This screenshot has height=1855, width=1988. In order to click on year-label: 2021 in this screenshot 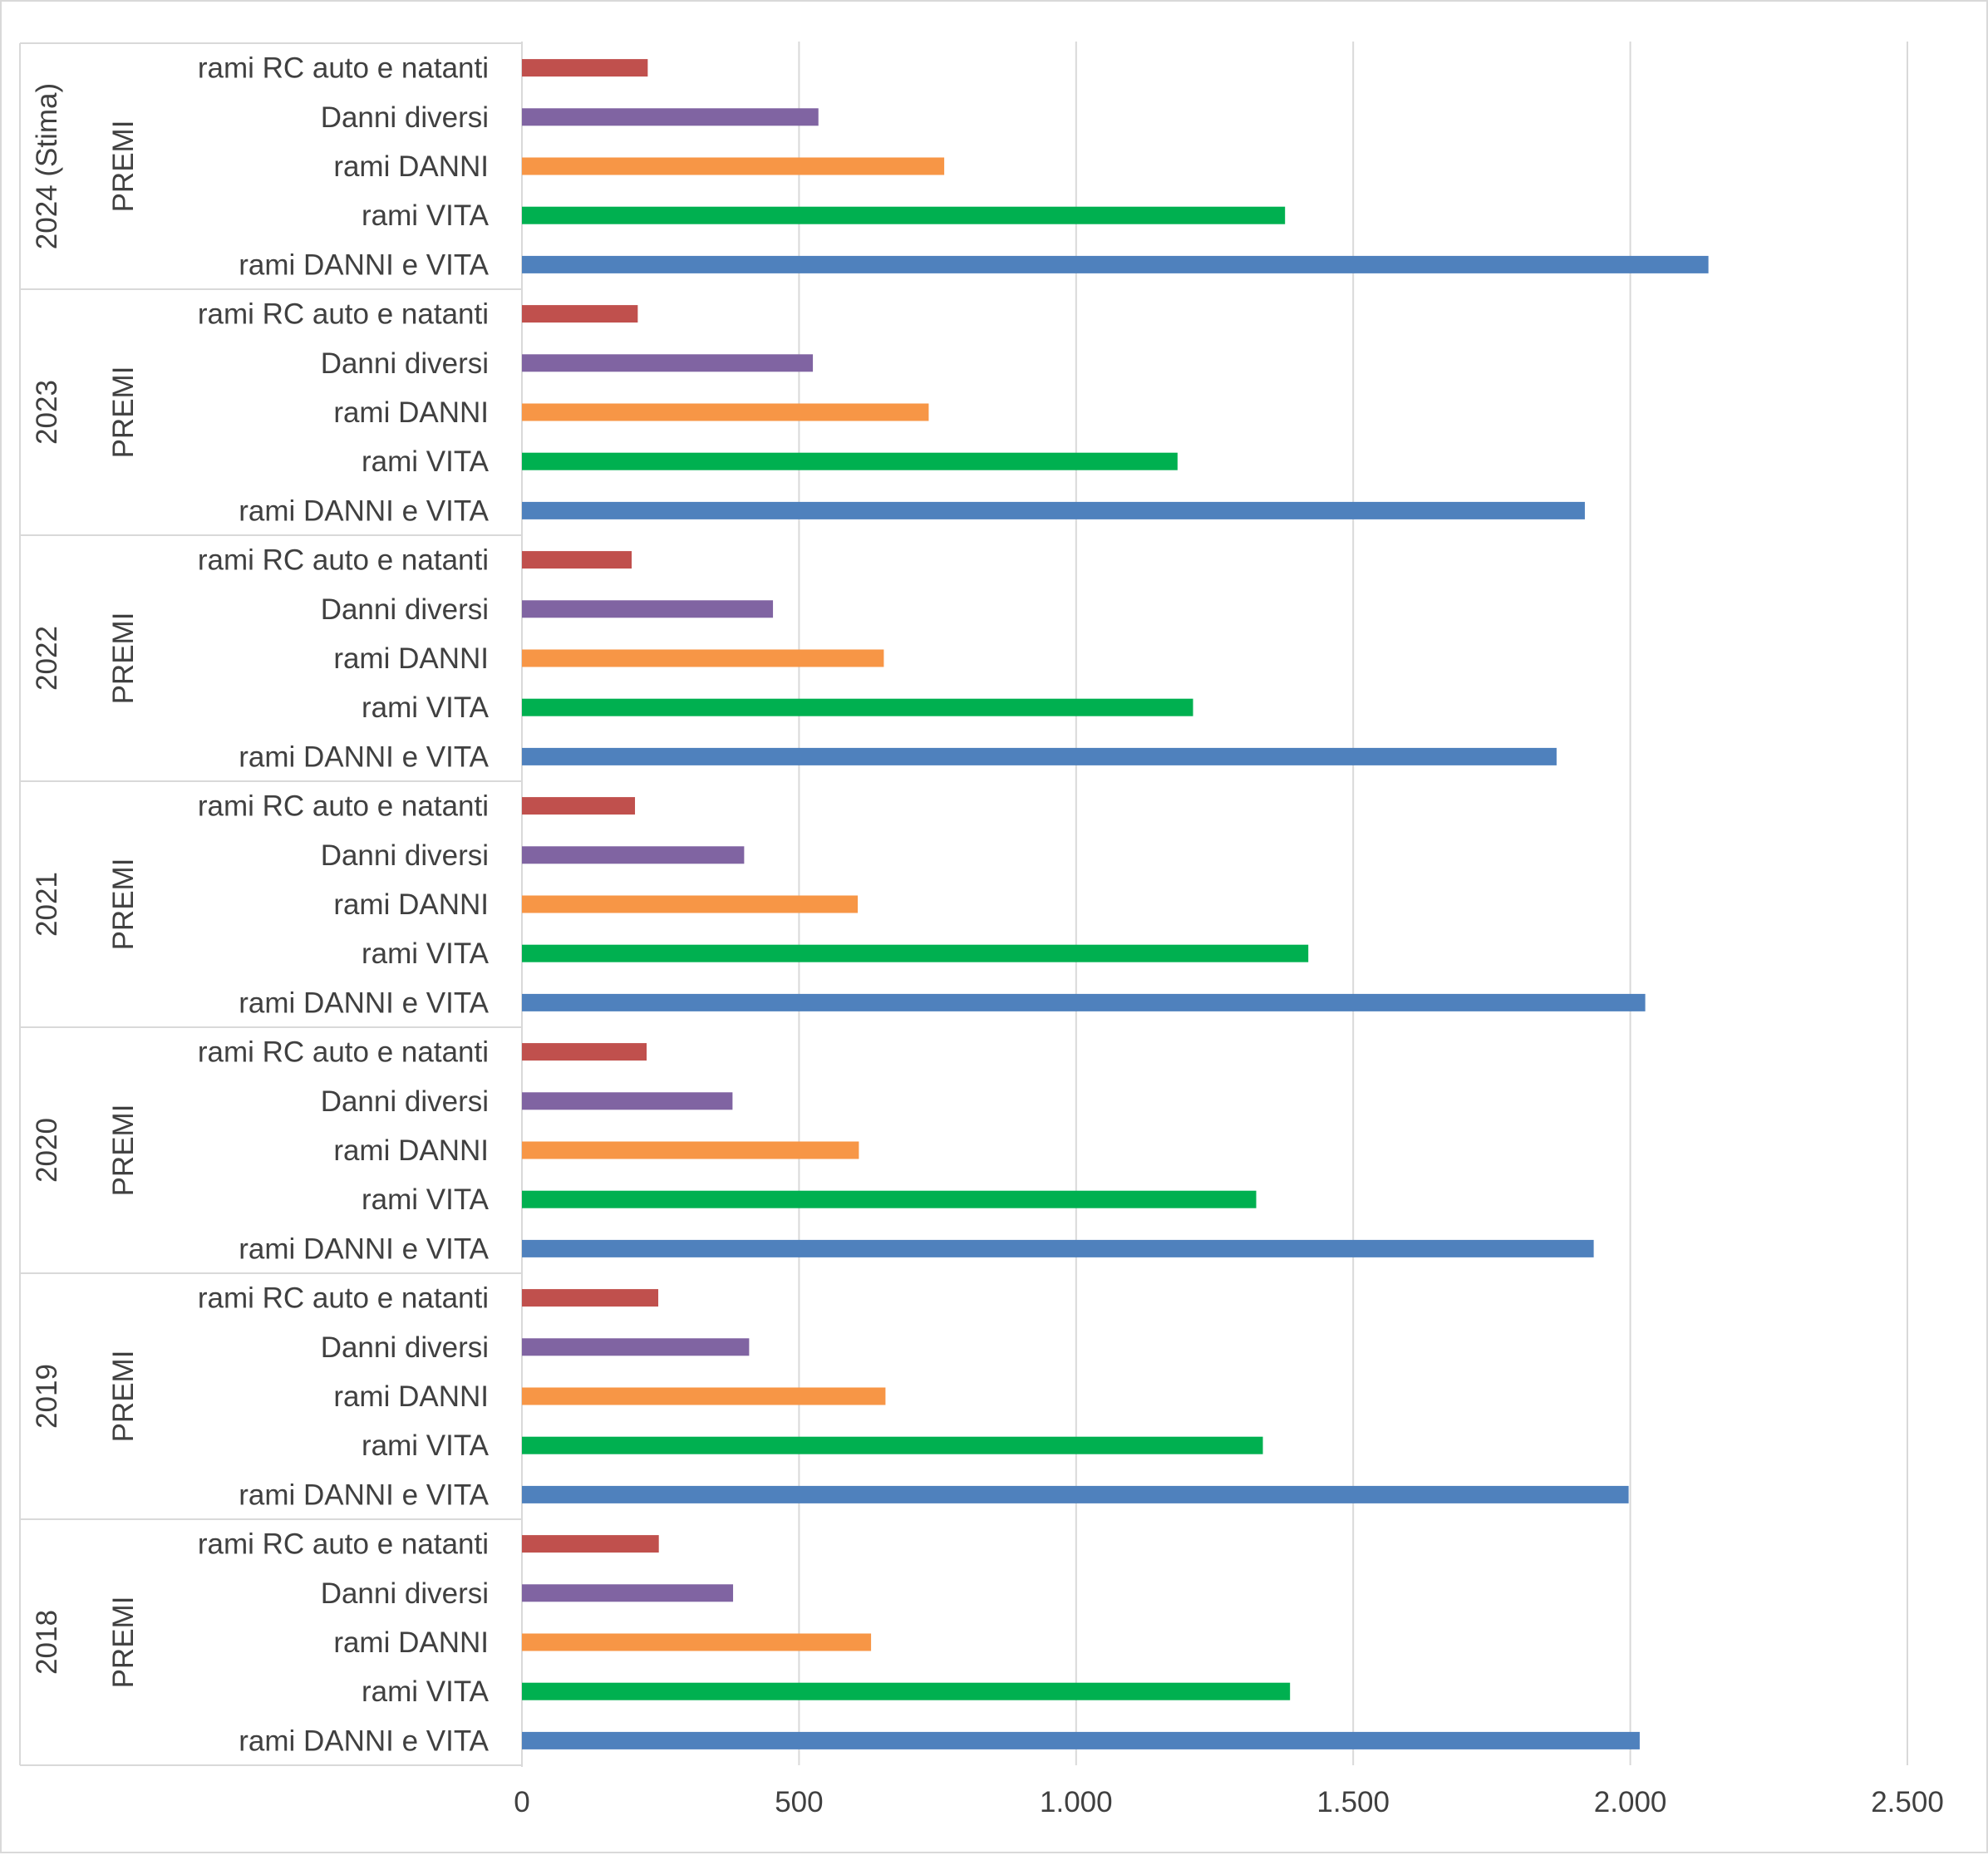, I will do `click(47, 904)`.